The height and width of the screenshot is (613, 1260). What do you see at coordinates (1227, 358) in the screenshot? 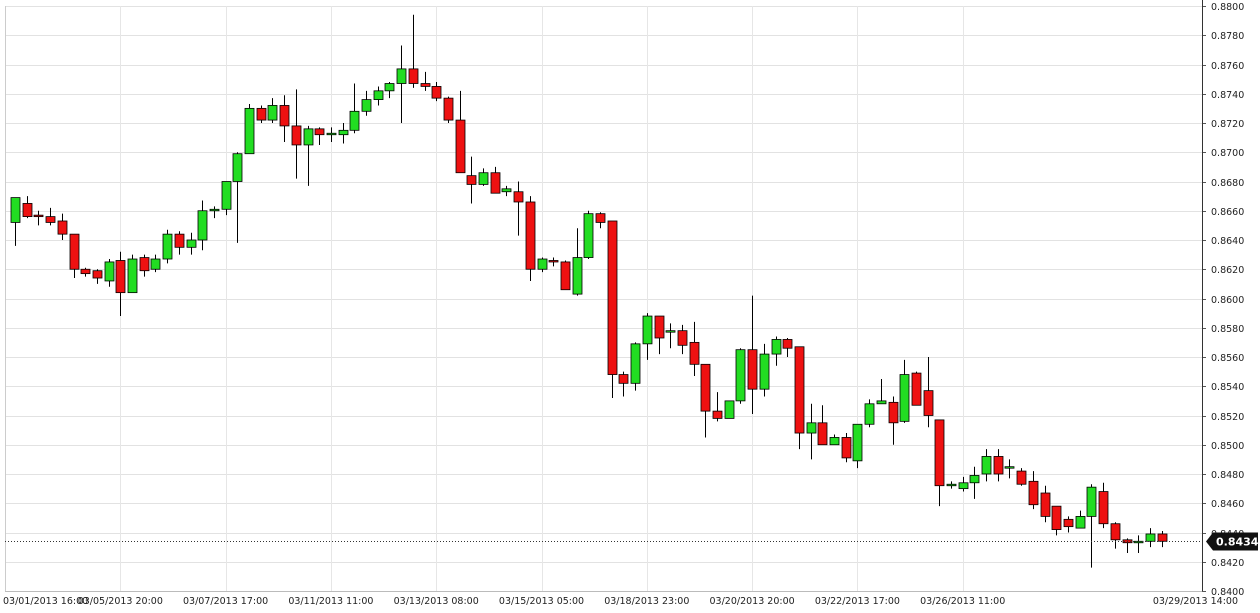
I see `y-tick-label: 0.8560` at bounding box center [1227, 358].